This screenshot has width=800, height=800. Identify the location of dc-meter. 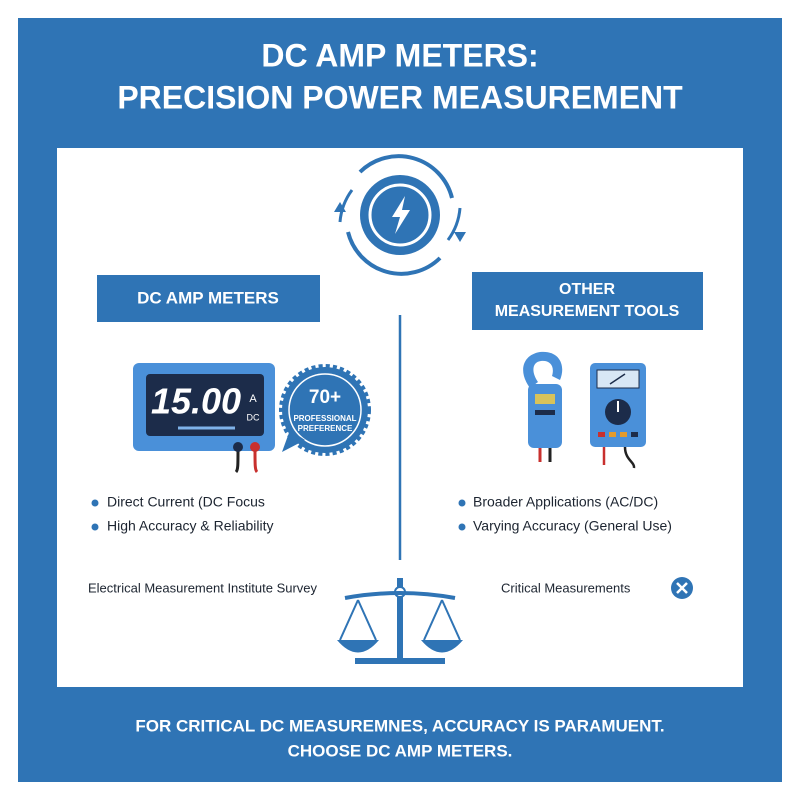
(204, 418).